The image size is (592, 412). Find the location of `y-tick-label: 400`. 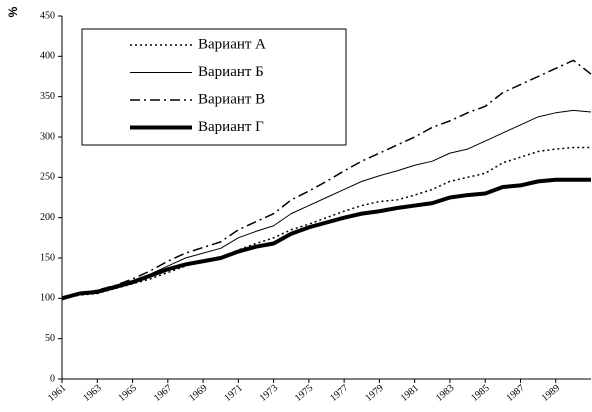

y-tick-label: 400 is located at coordinates (47, 56).